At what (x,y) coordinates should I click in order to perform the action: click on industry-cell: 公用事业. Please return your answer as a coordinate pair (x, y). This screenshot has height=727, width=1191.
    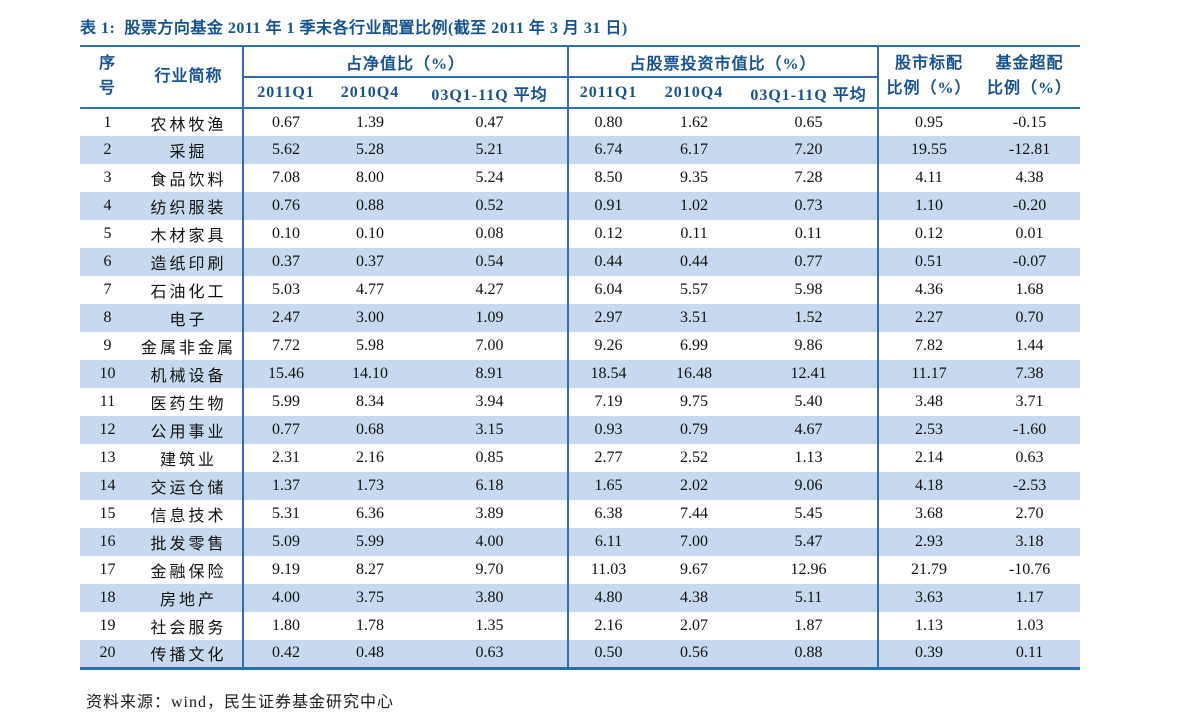
    Looking at the image, I should click on (188, 432).